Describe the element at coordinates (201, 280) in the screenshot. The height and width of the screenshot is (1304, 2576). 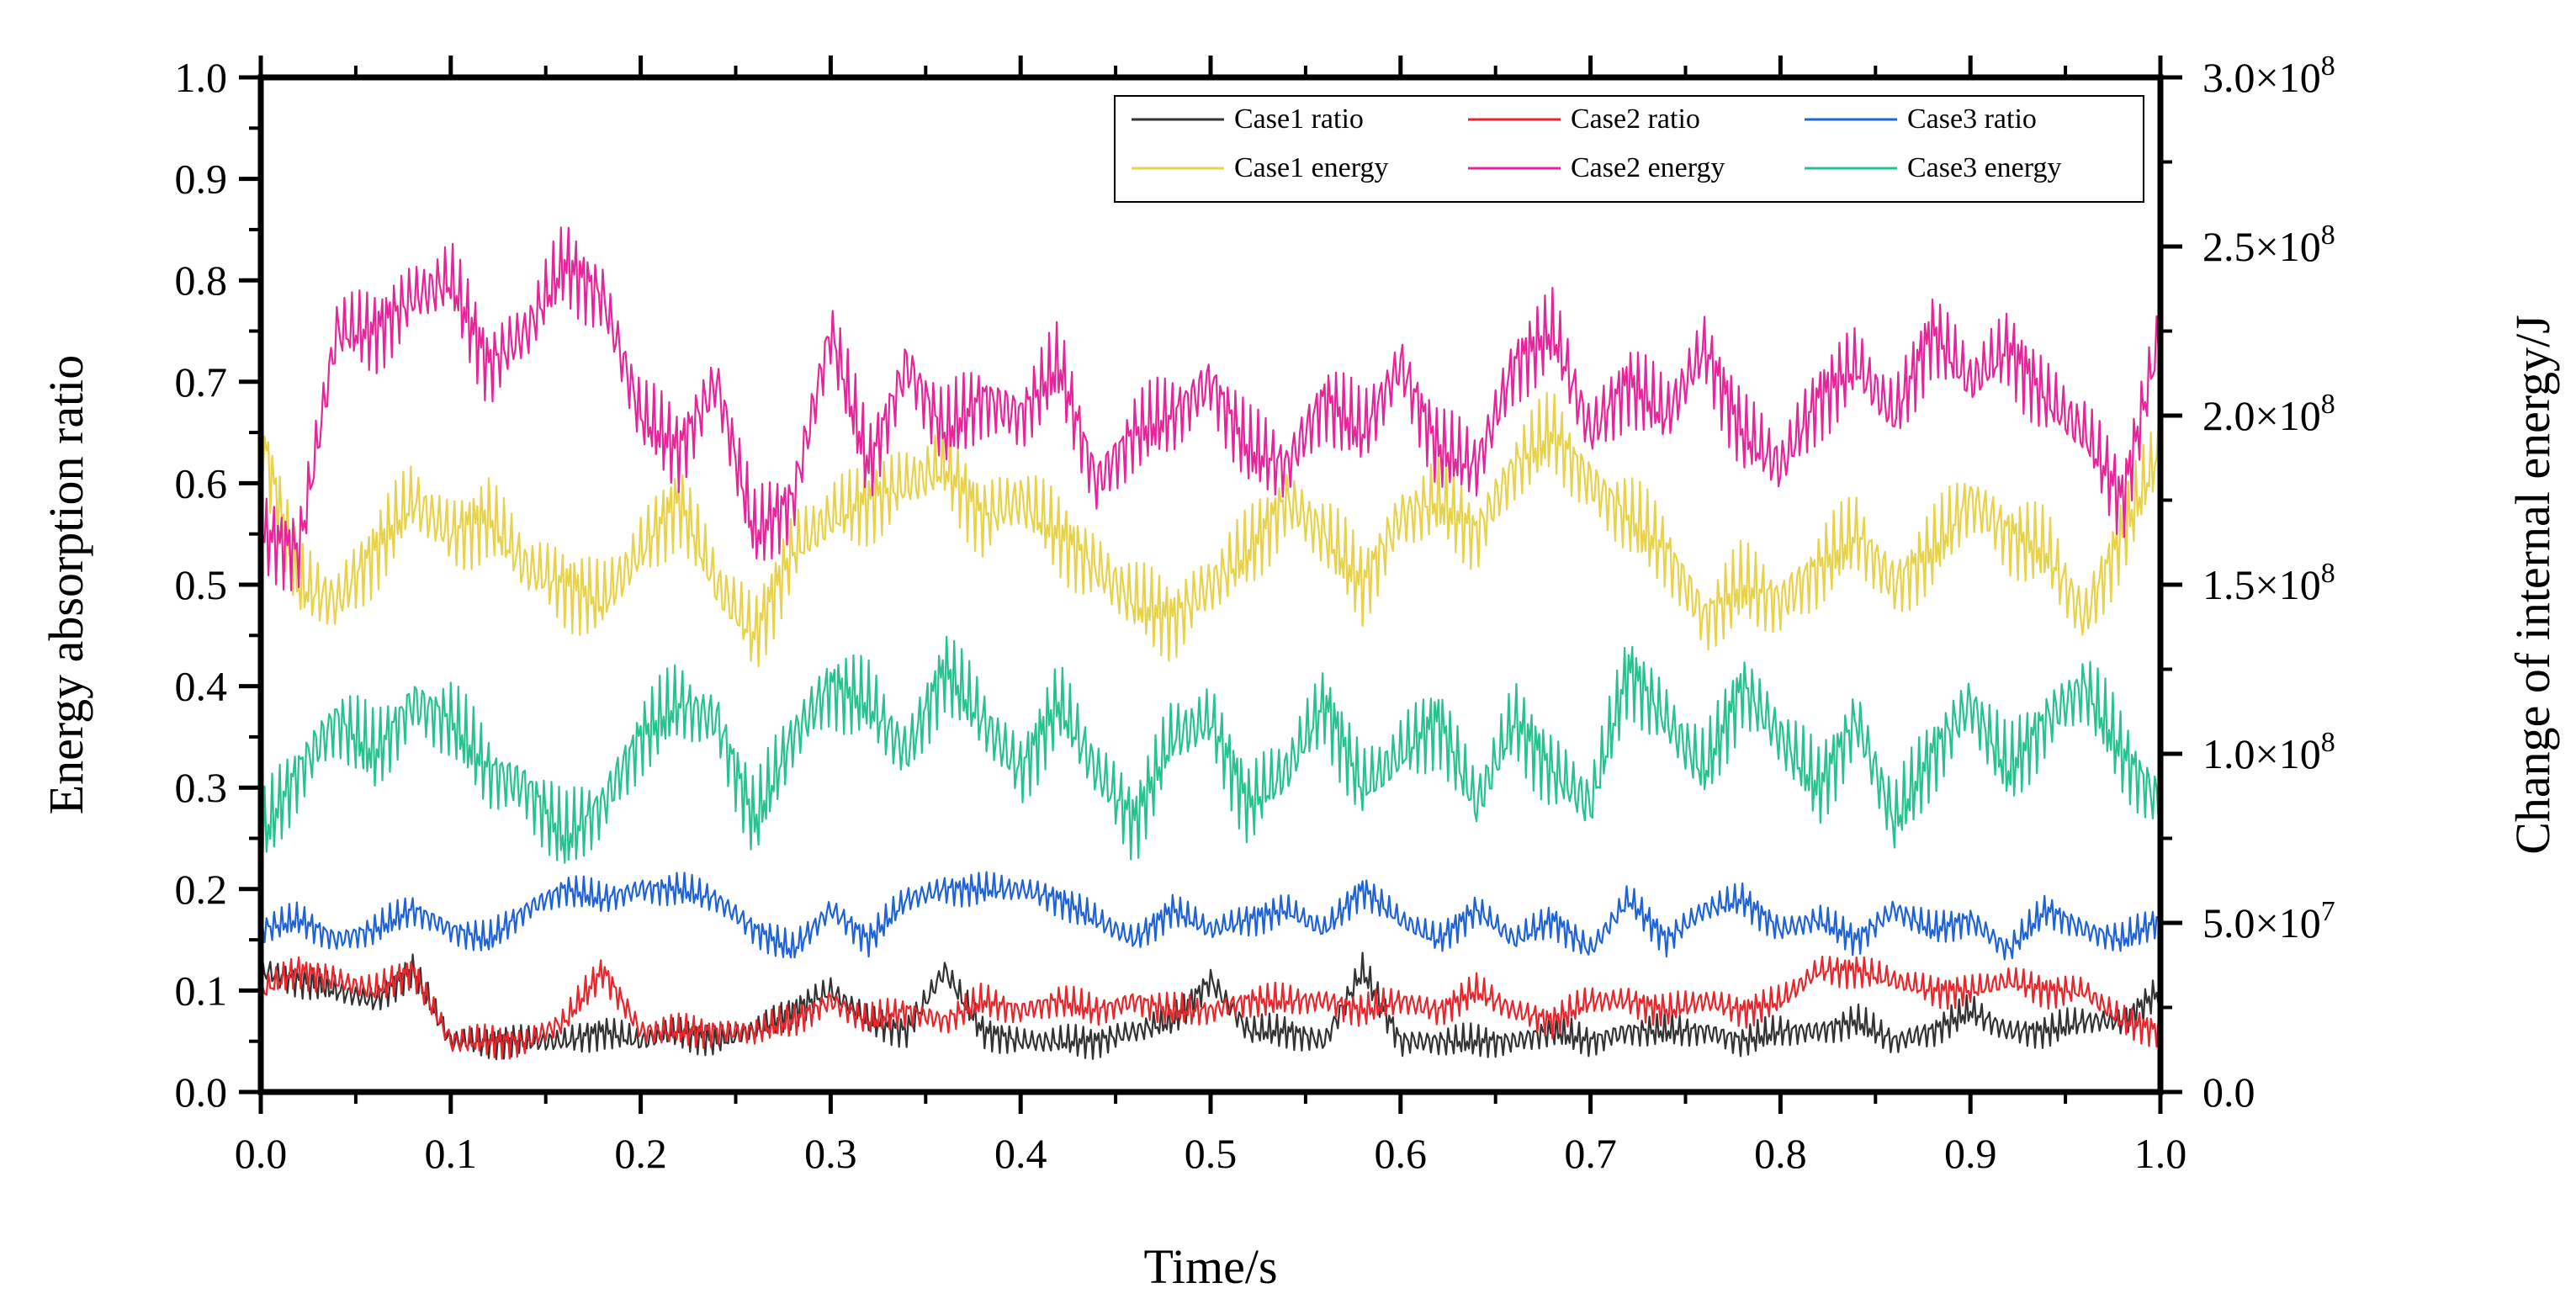
I see `y-tick-label: 0.8` at that location.